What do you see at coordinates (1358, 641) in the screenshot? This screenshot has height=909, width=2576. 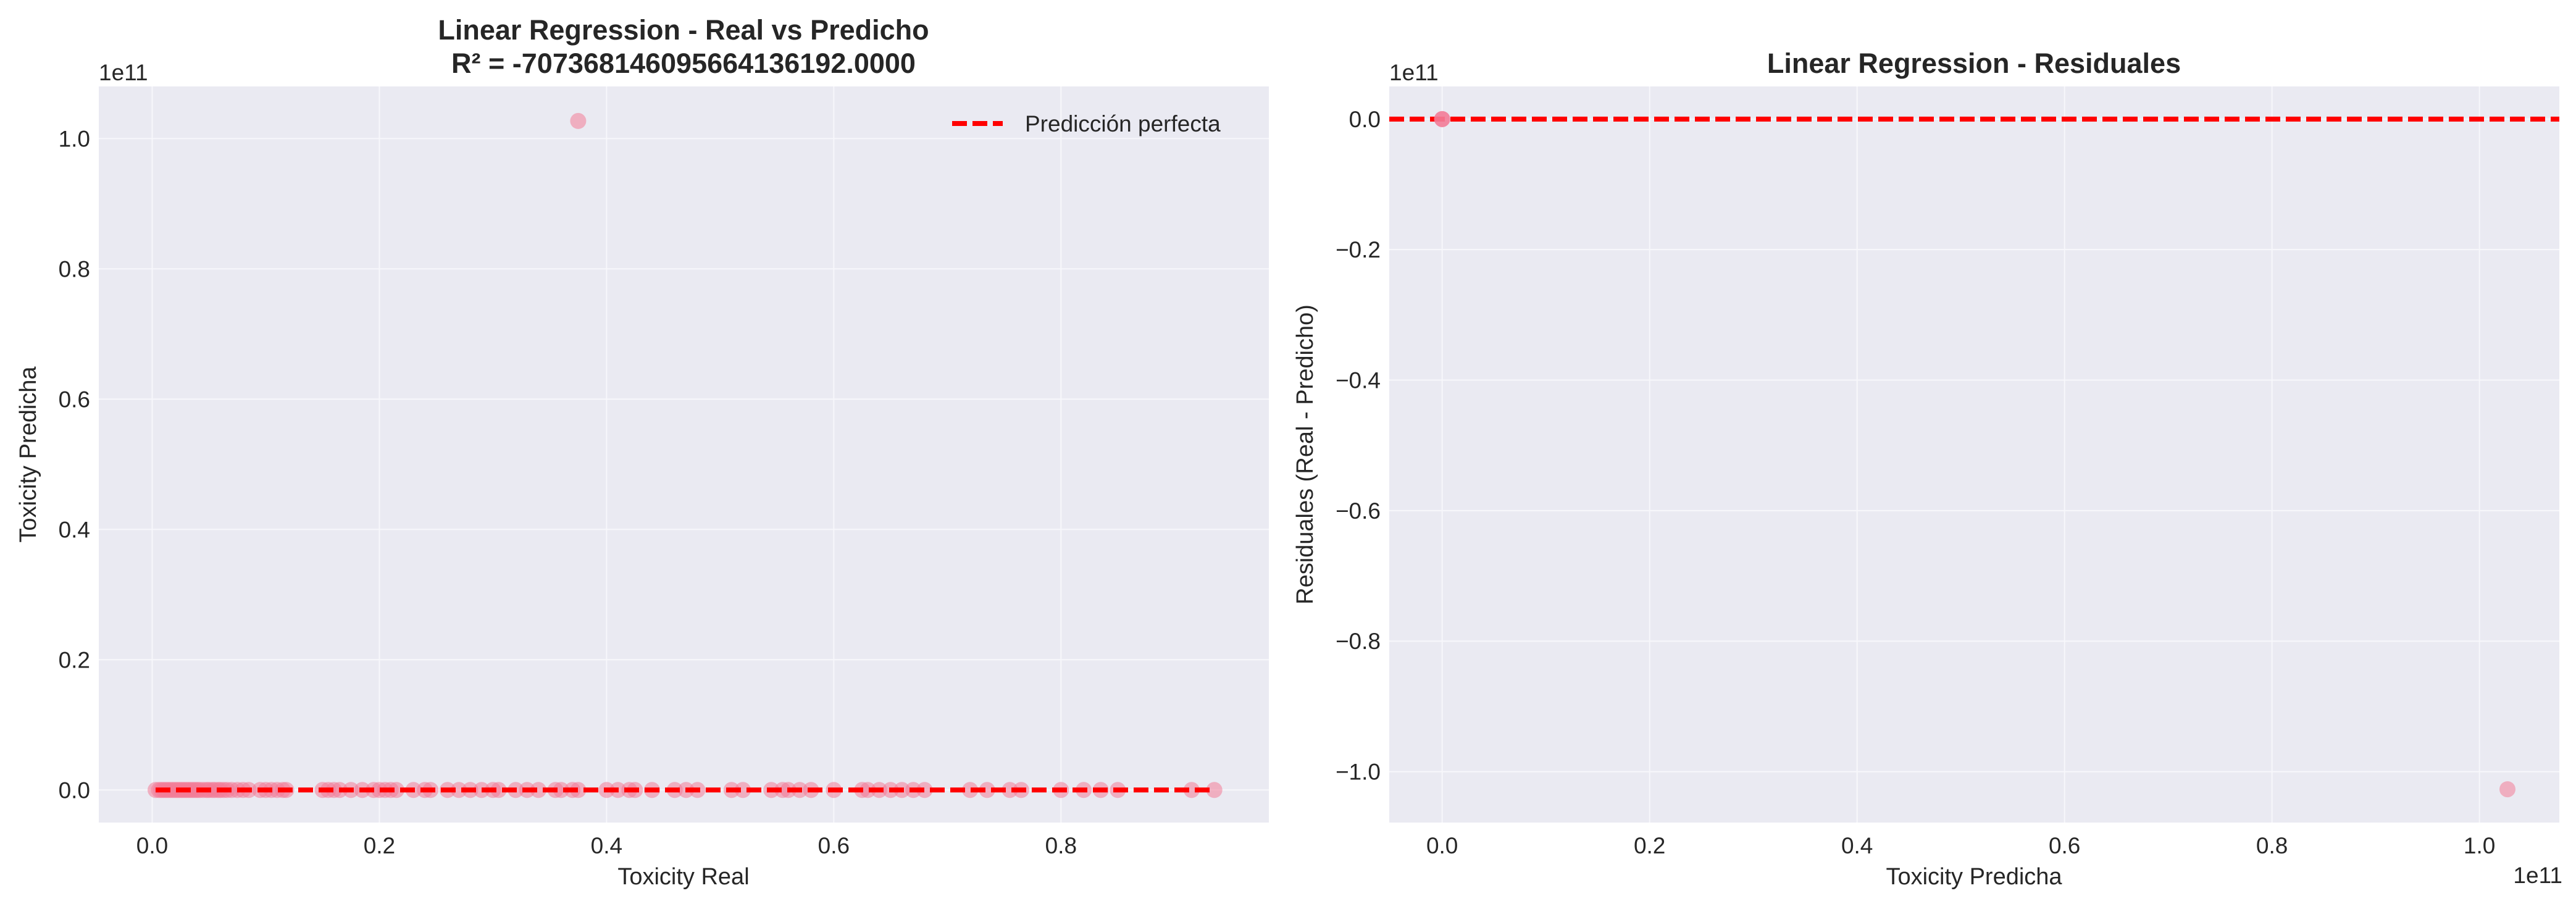 I see `y-tick-label: −0.8` at bounding box center [1358, 641].